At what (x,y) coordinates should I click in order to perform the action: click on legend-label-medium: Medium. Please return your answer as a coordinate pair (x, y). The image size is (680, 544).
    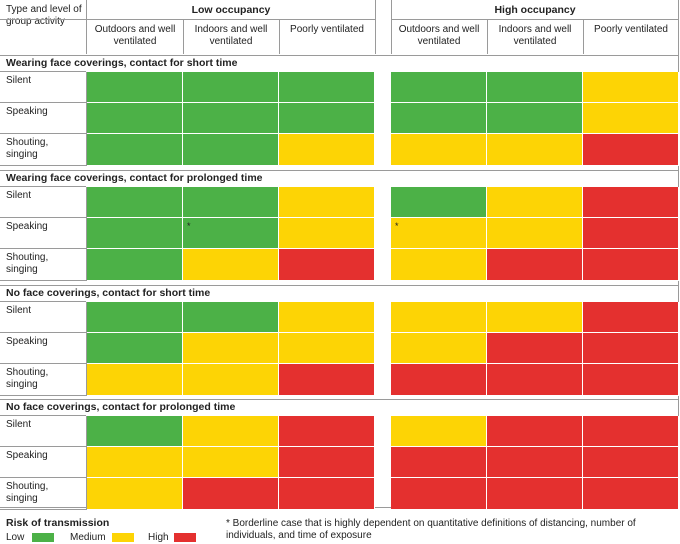
    Looking at the image, I should click on (88, 537).